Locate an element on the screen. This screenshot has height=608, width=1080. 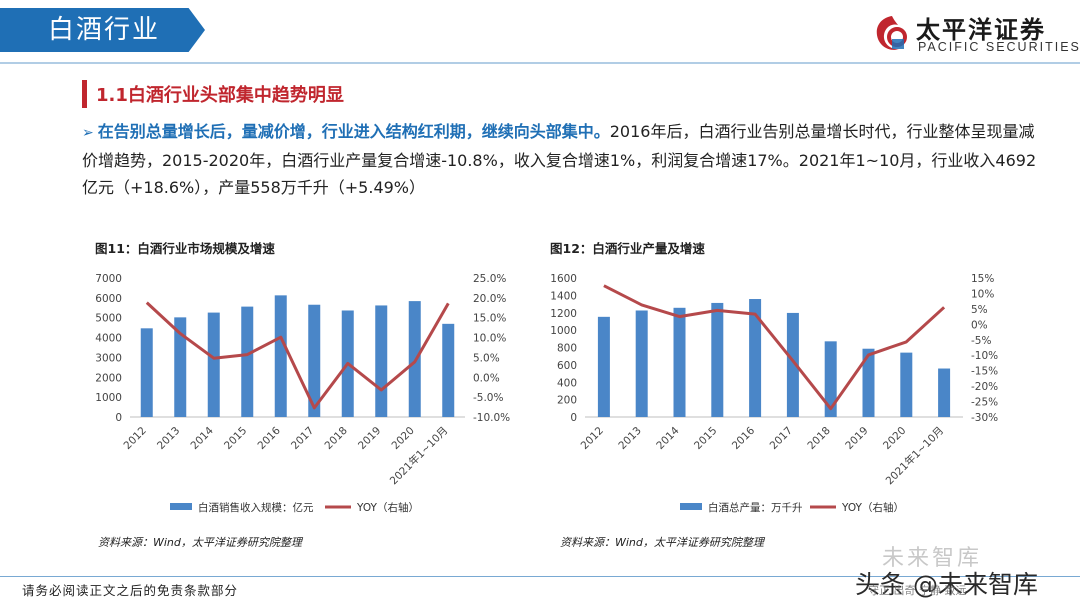
bar-2018 is located at coordinates (830, 379).